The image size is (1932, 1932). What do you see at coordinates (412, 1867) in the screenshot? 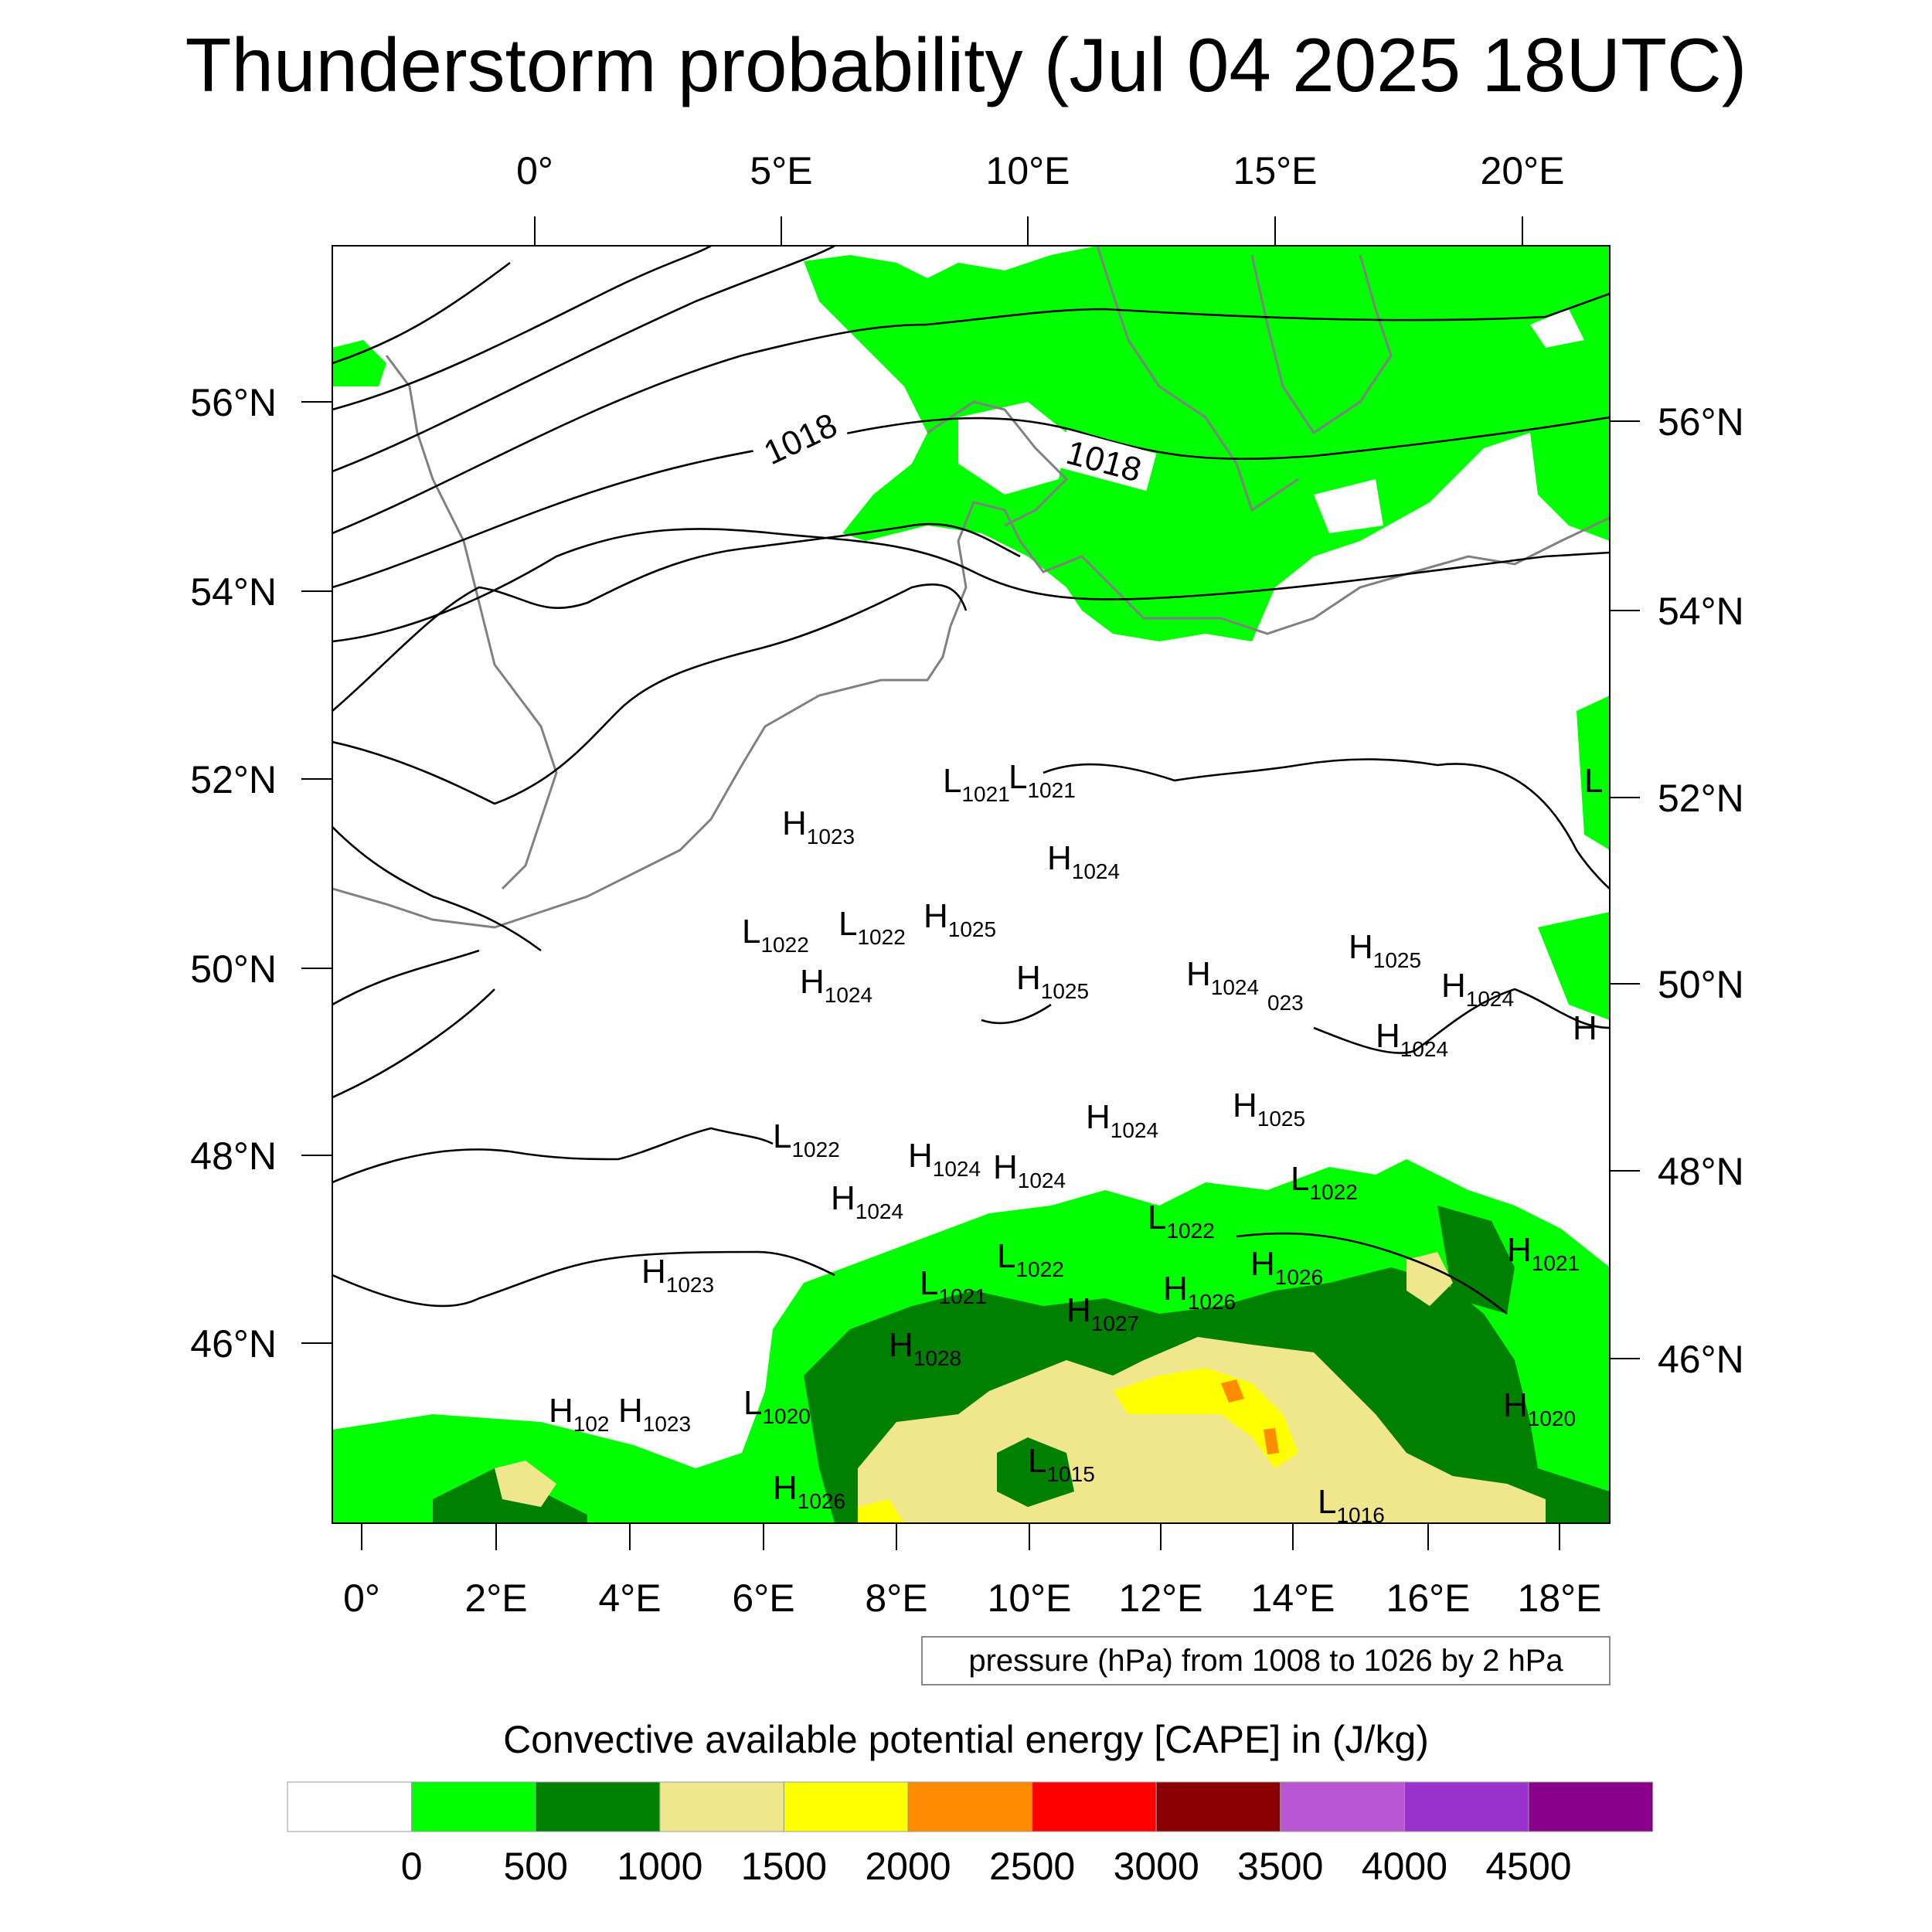
I see `colorbar-tick-label: 0` at bounding box center [412, 1867].